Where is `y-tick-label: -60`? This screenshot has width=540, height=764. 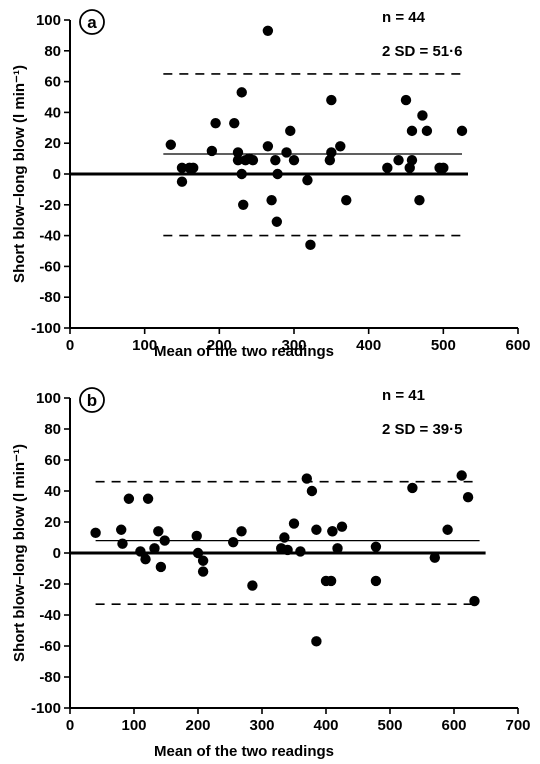 y-tick-label: -60 is located at coordinates (50, 266).